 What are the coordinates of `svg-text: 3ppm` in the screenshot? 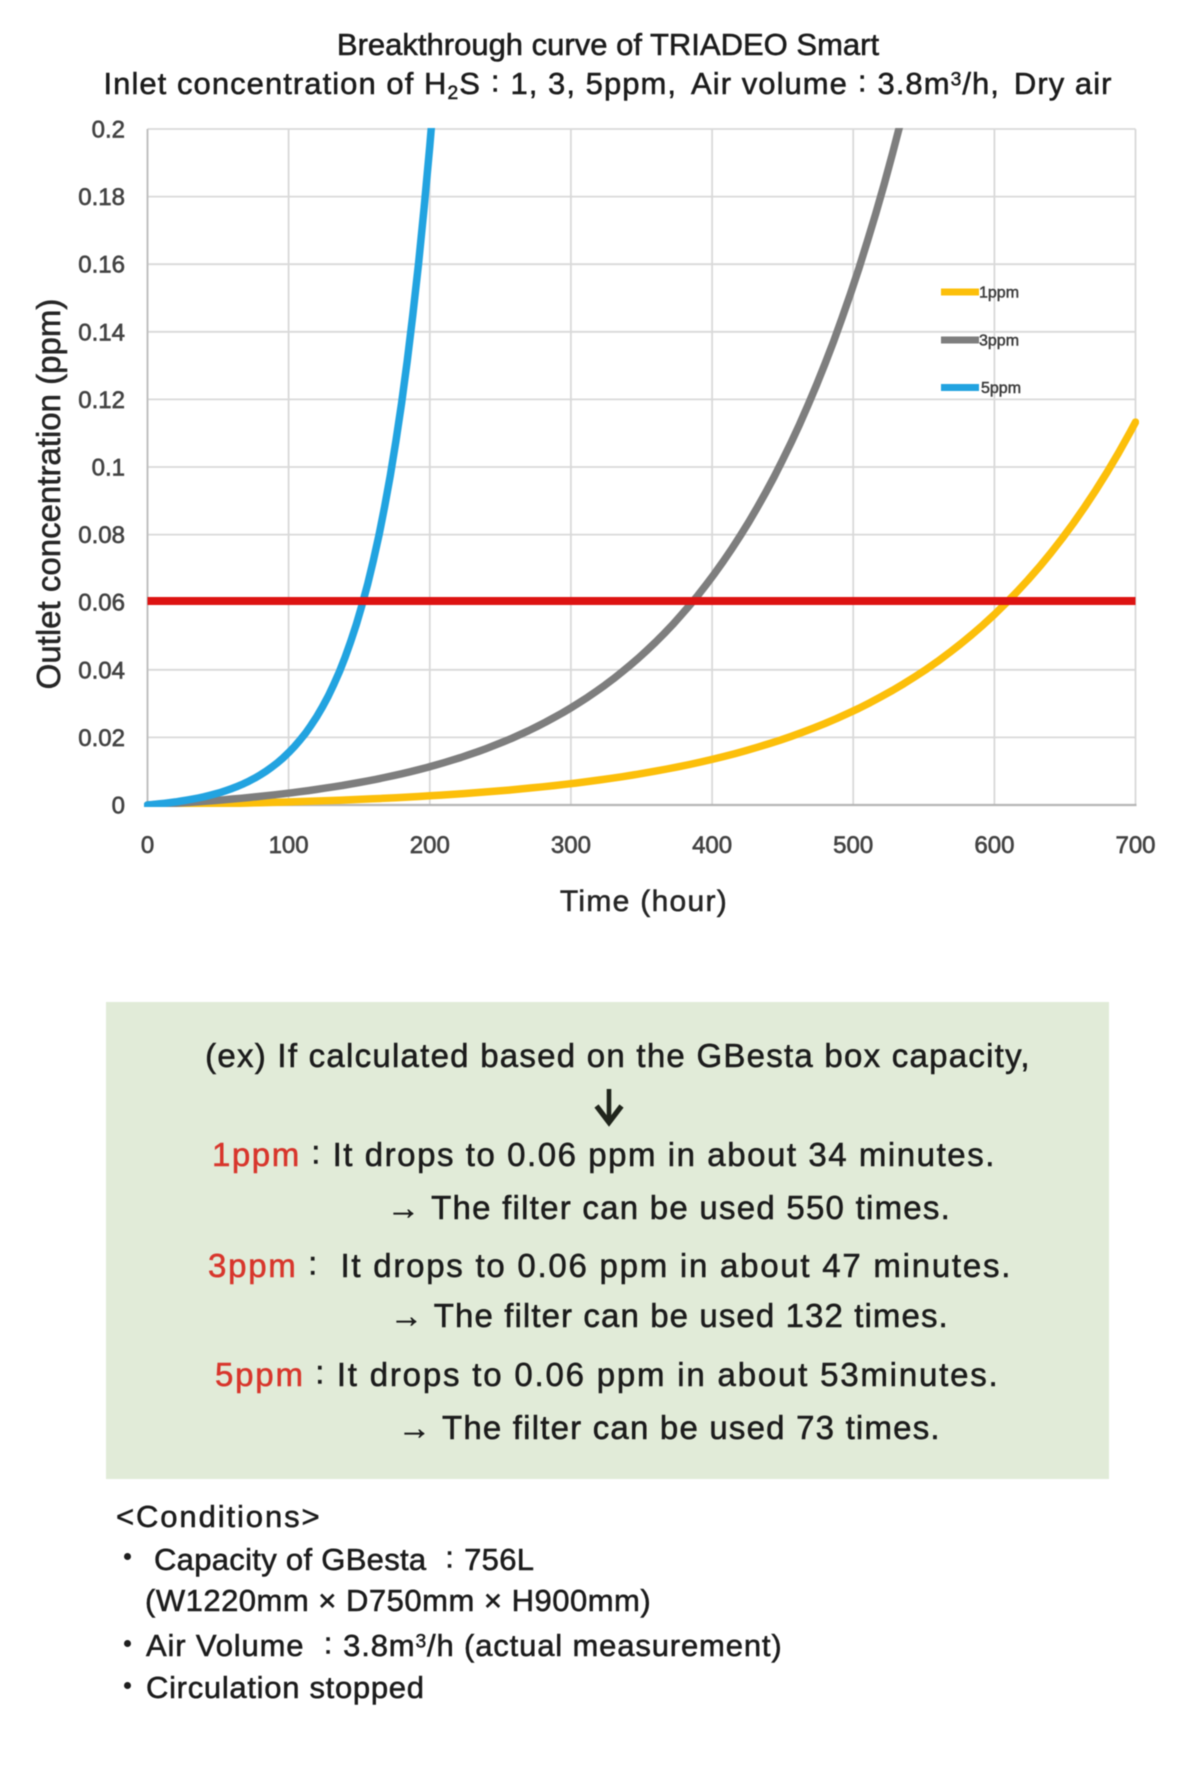 It's located at (999, 341).